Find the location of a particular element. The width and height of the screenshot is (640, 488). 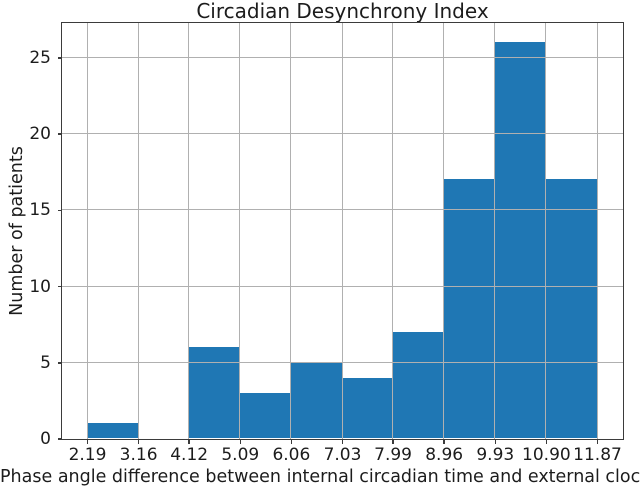

y-tick-label: 20 is located at coordinates (40, 134).